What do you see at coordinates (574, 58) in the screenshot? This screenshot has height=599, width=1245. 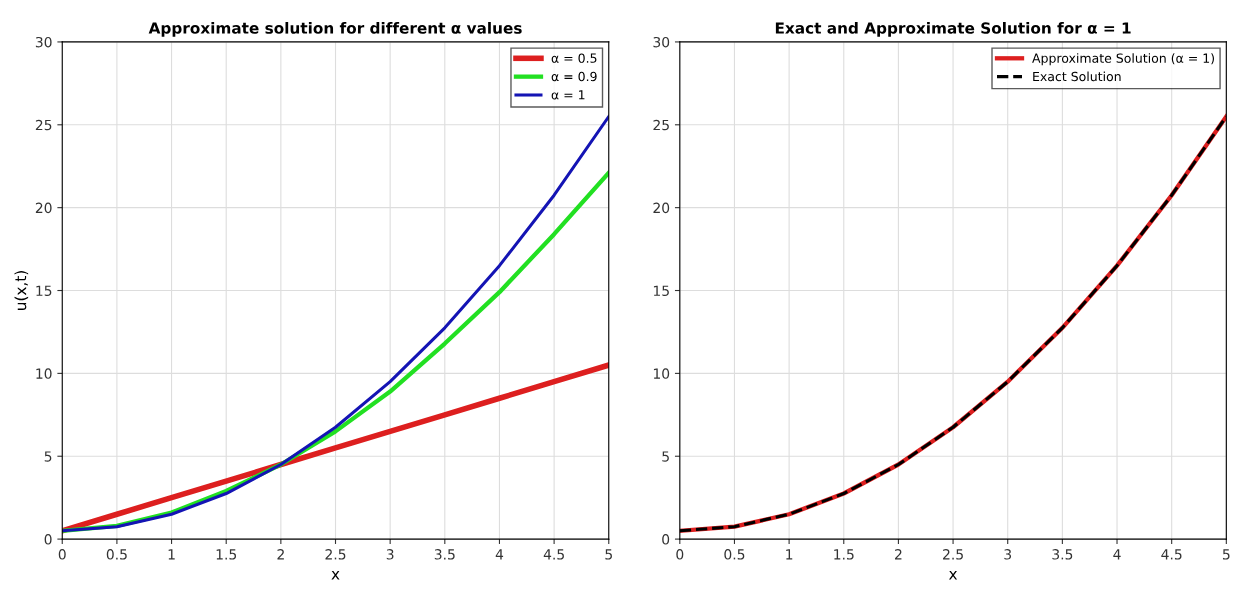 I see `legend-label: α = 0.5` at bounding box center [574, 58].